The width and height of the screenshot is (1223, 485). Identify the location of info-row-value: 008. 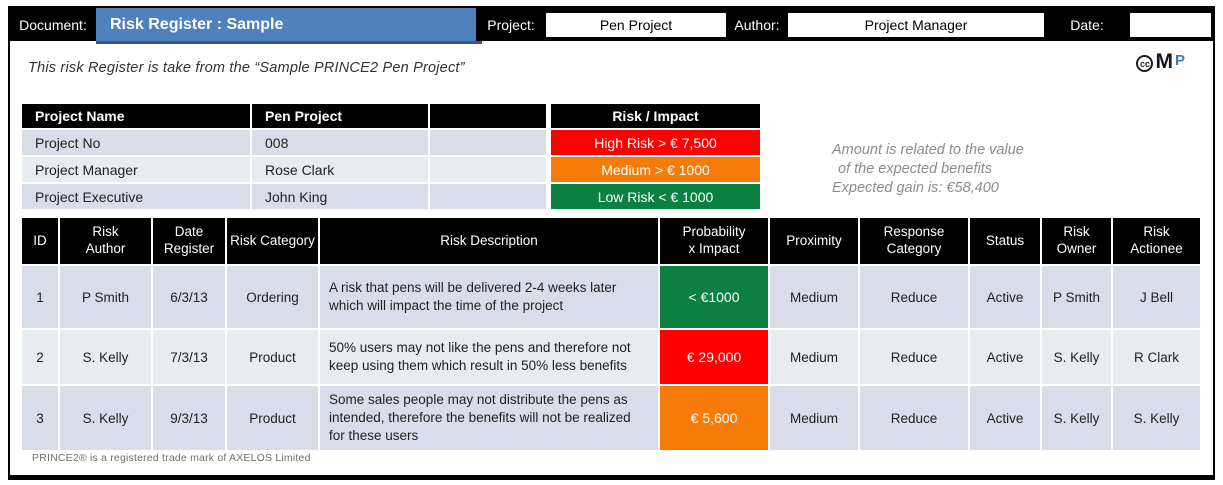
(340, 142).